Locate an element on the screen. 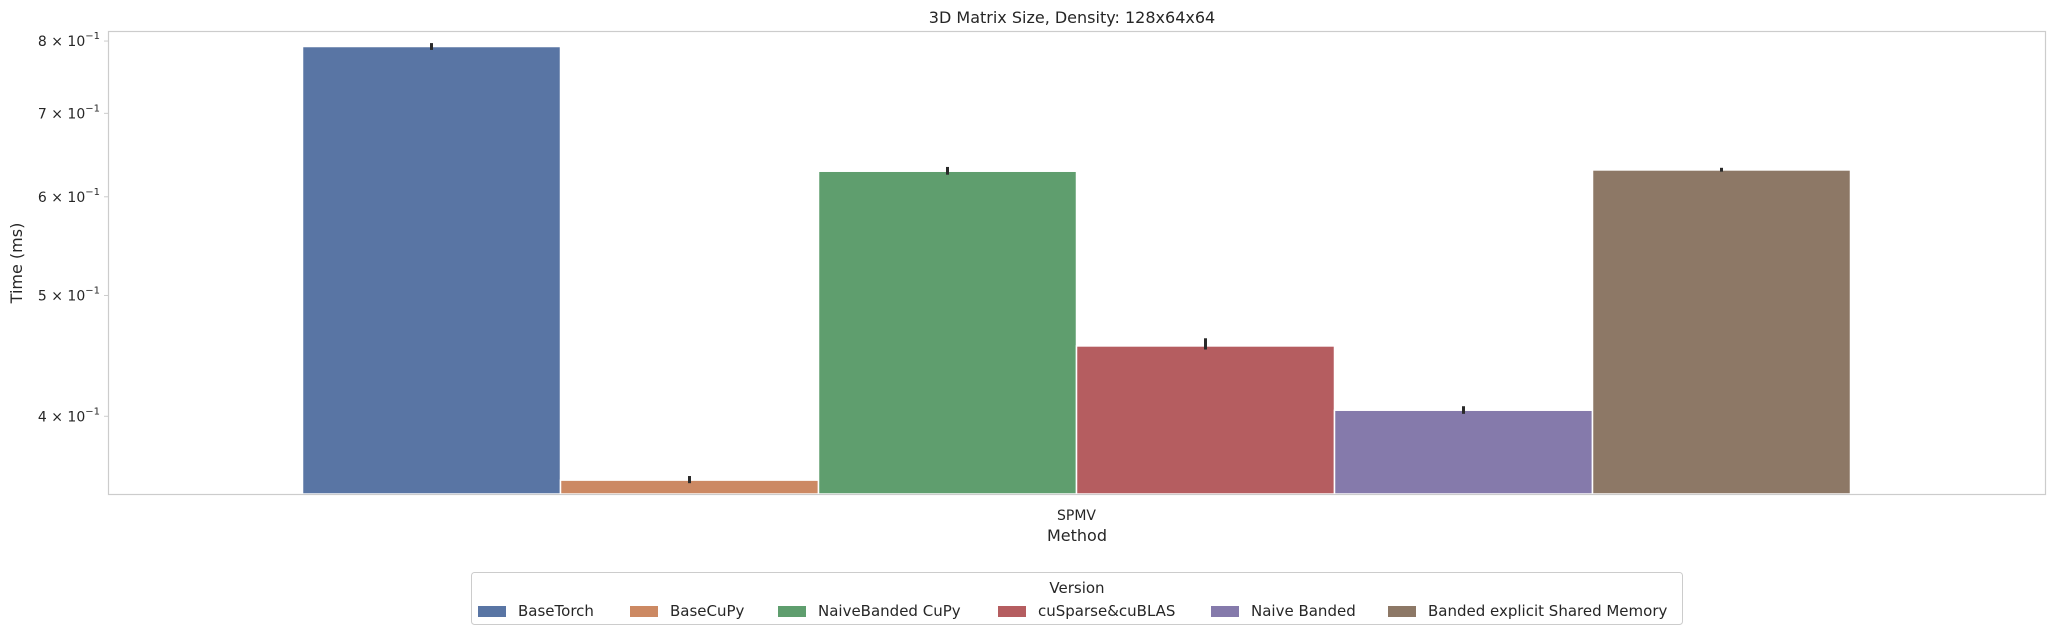 The image size is (2055, 635). y-axis-ticks: 8 × 10−1 7 × 10−1 6 × 10−1 5 × 10−1 4 × 10−1 is located at coordinates (73, 228).